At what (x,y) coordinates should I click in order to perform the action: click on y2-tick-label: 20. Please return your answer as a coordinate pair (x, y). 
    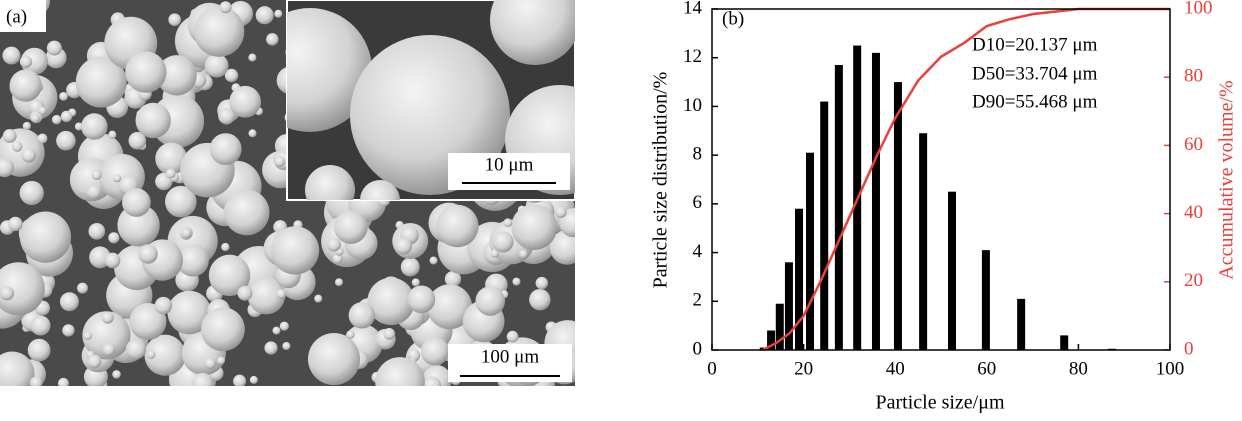
    Looking at the image, I should click on (1193, 280).